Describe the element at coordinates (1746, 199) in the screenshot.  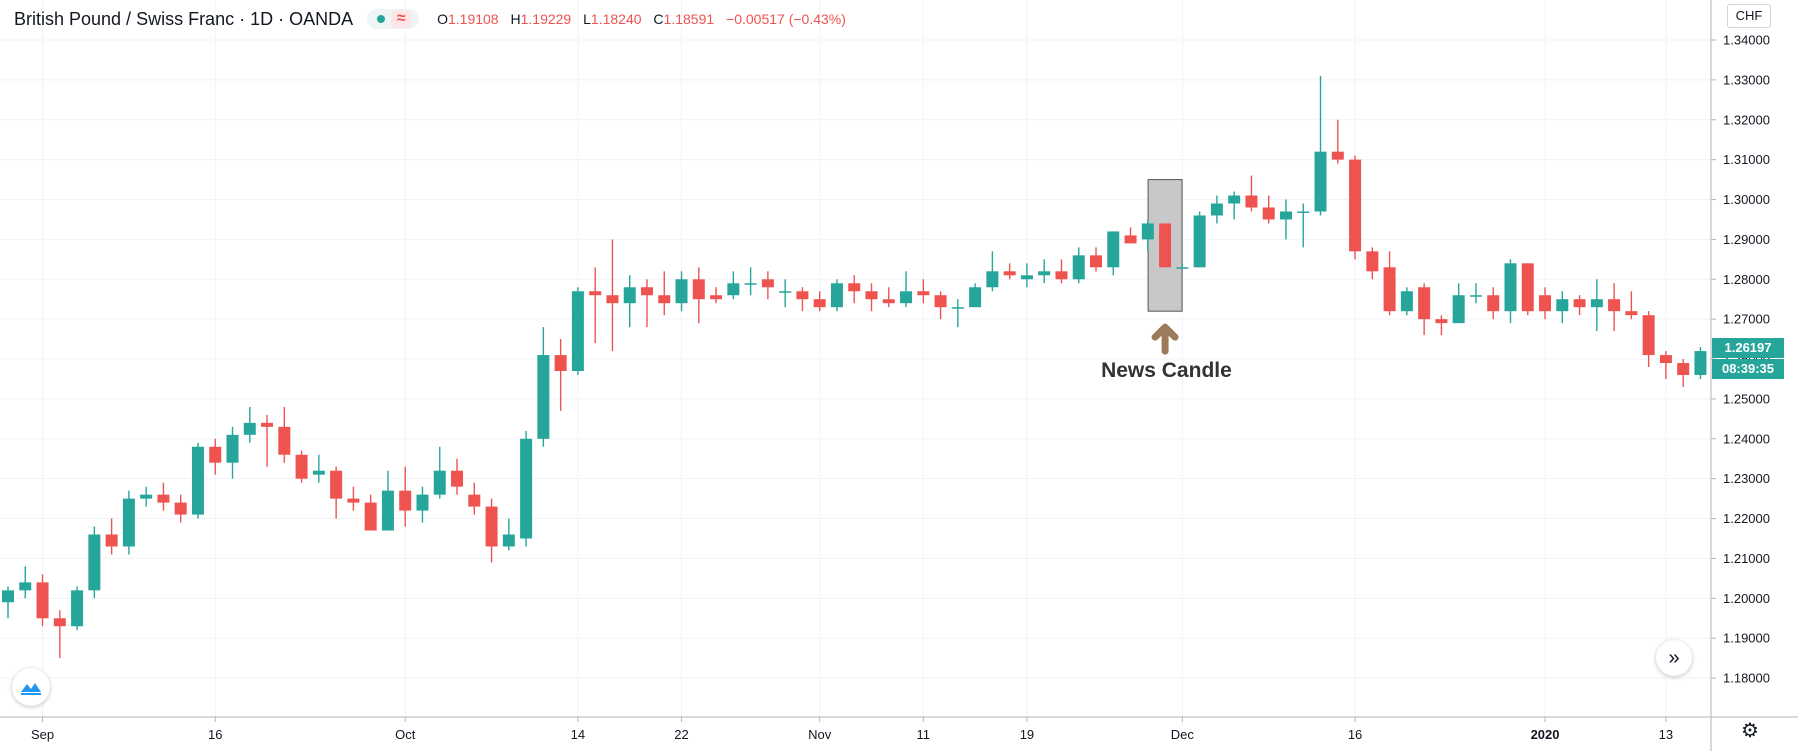
I see `price-tick-label: 1.30000` at that location.